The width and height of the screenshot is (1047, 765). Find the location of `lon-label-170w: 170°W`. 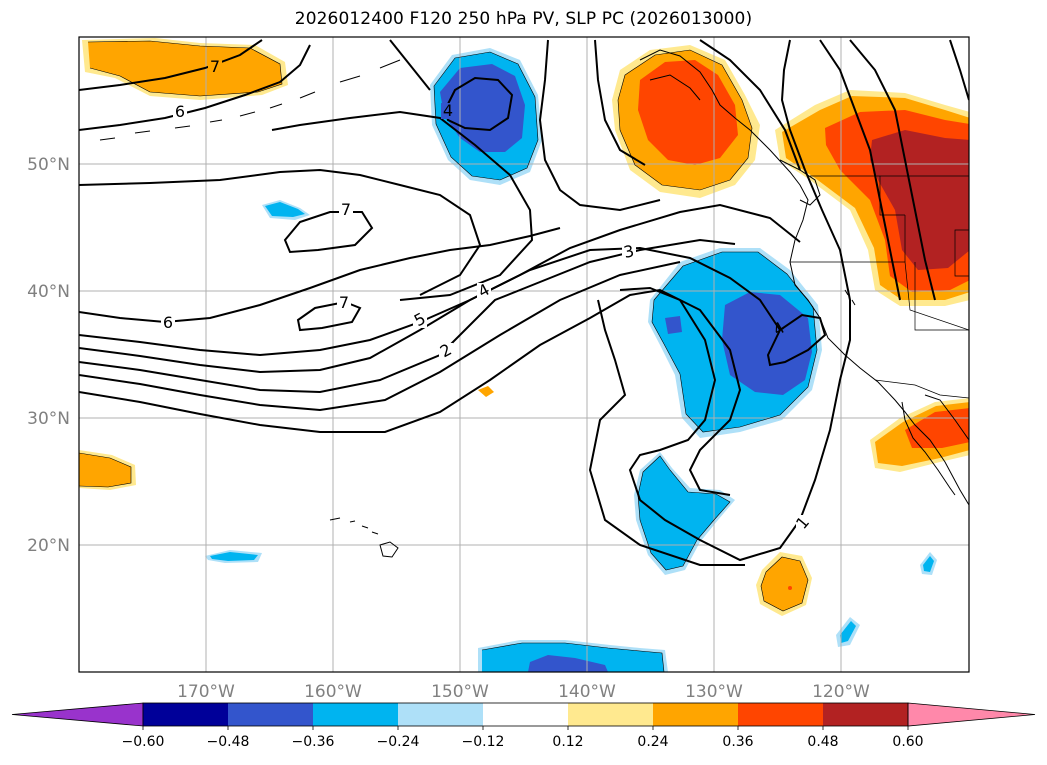

lon-label-170w: 170°W is located at coordinates (206, 692).